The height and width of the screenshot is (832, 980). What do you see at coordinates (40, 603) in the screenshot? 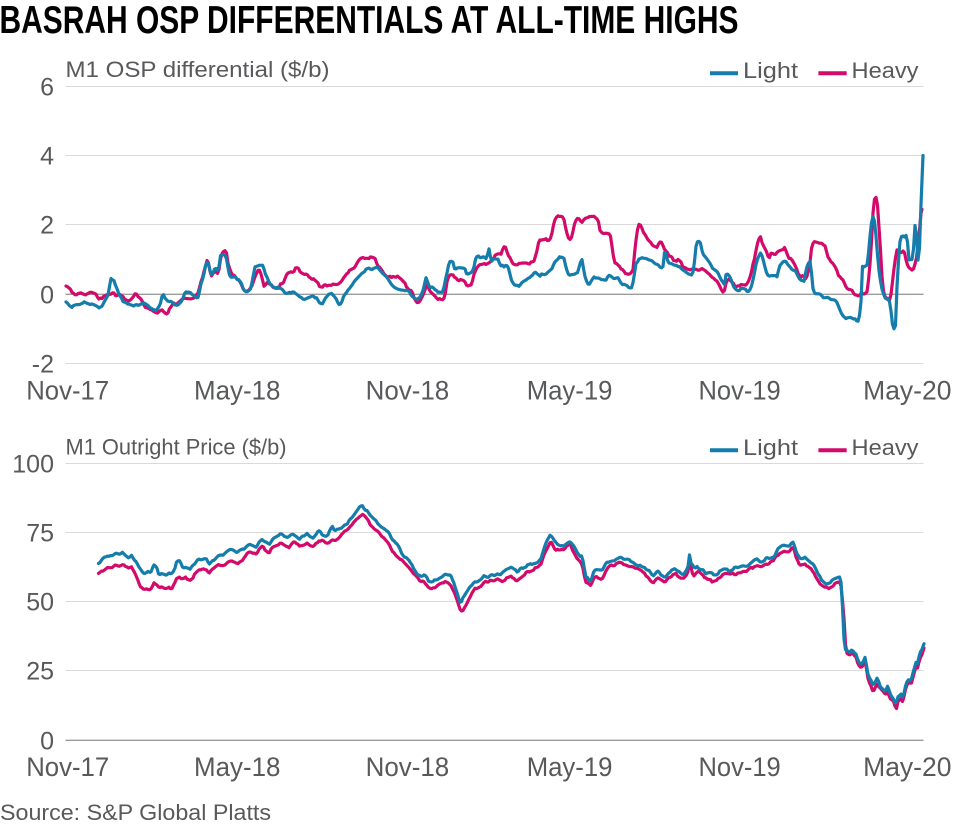
I see `svg-text: 50` at bounding box center [40, 603].